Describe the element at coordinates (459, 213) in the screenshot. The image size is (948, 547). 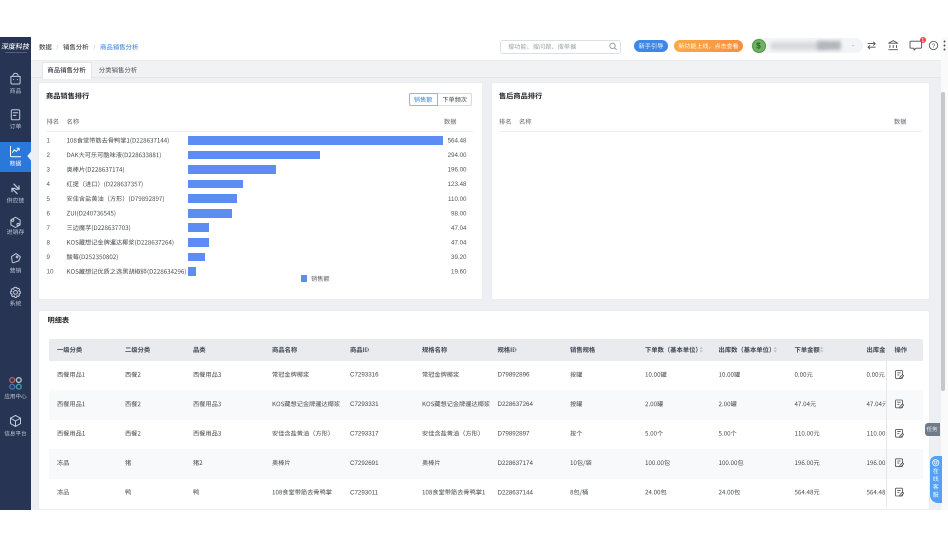
I see `svg-text: 98.00` at that location.